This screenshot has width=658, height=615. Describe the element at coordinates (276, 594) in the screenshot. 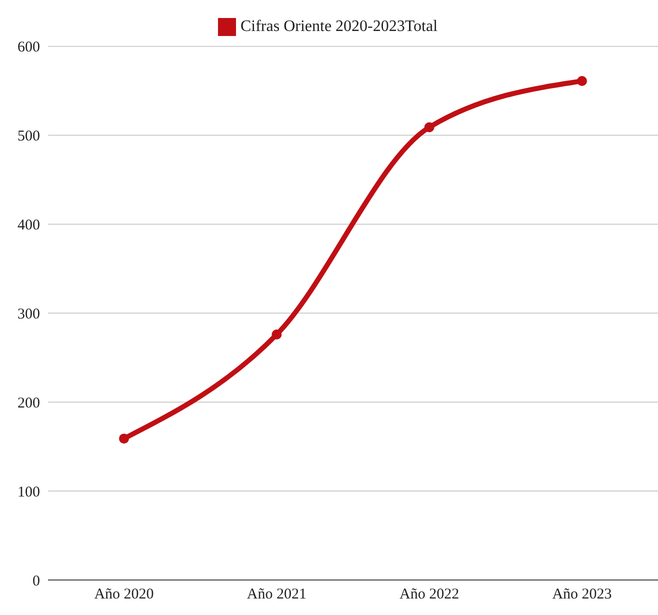

I see `x-tick-label: Año 2021` at that location.